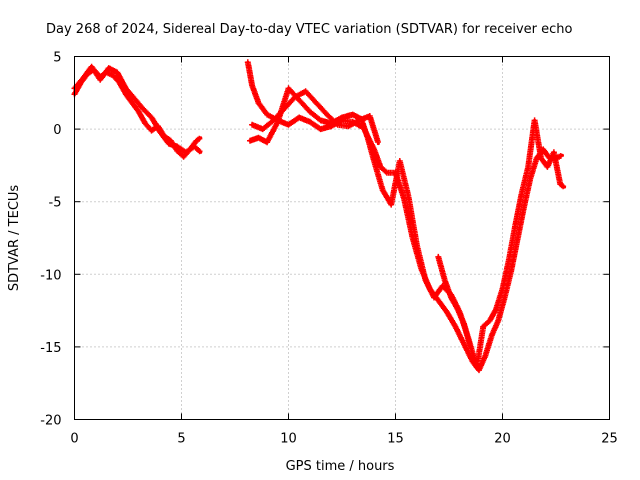  Describe the element at coordinates (395, 439) in the screenshot. I see `x-tick-label: 15` at that location.